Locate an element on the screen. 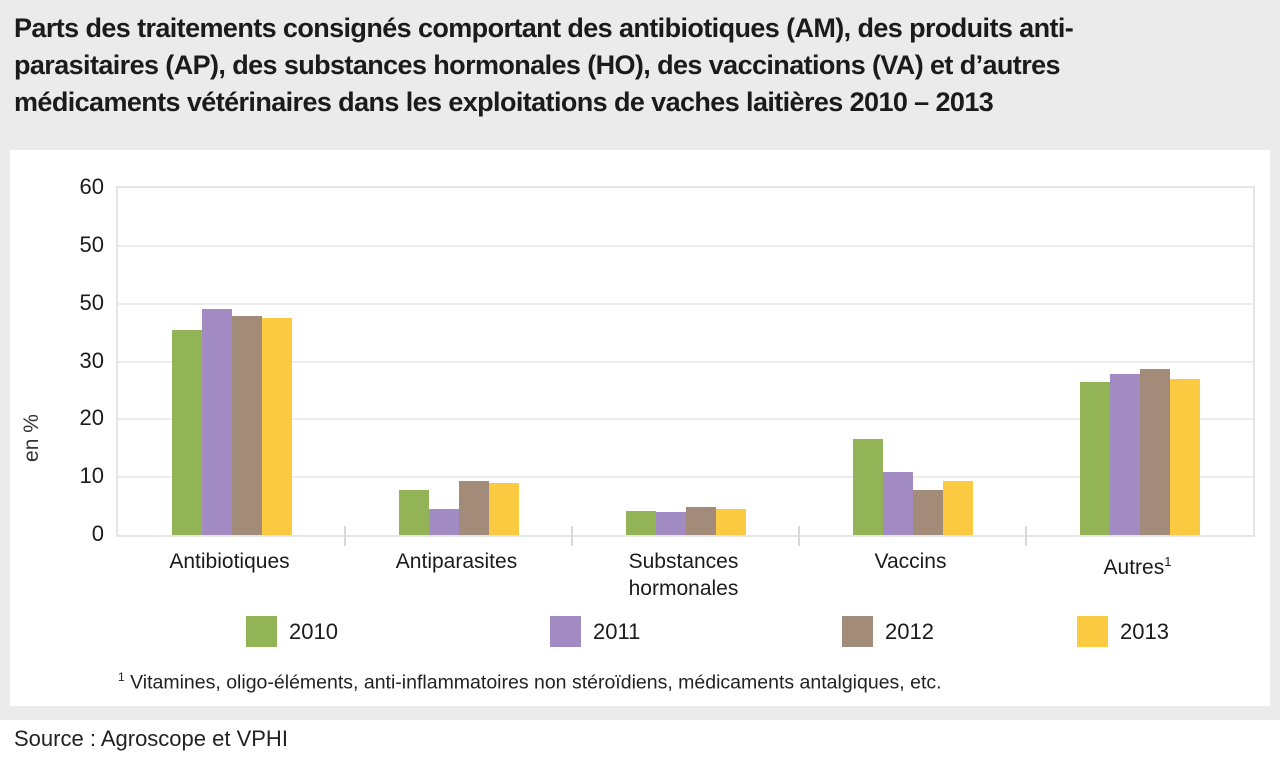  legend-item-2013: 2013 is located at coordinates (1123, 631).